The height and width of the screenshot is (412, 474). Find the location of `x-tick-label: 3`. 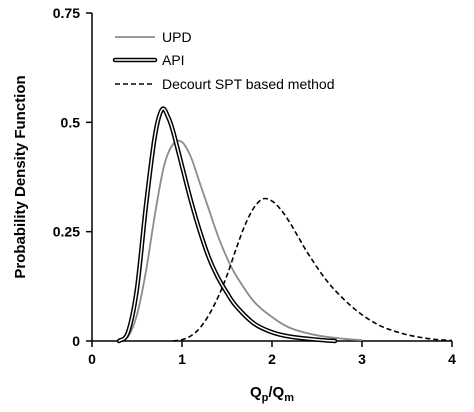

x-tick-label: 3 is located at coordinates (362, 359).